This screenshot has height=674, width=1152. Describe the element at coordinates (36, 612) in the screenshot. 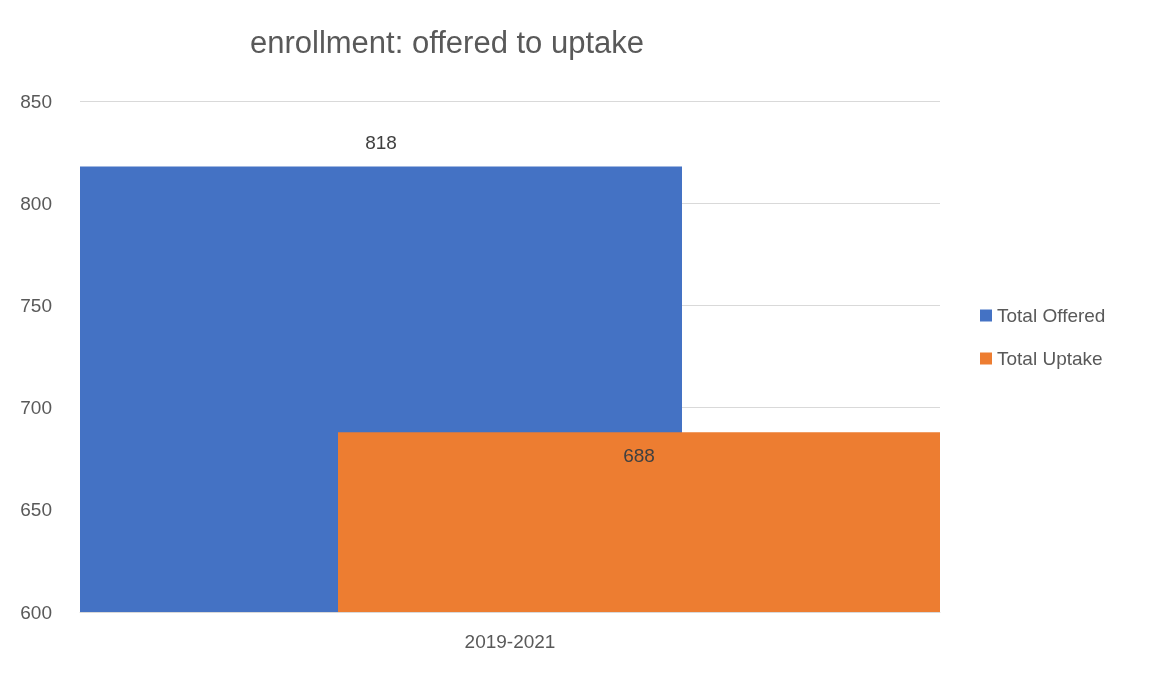

I see `y-tick-label: 600` at that location.